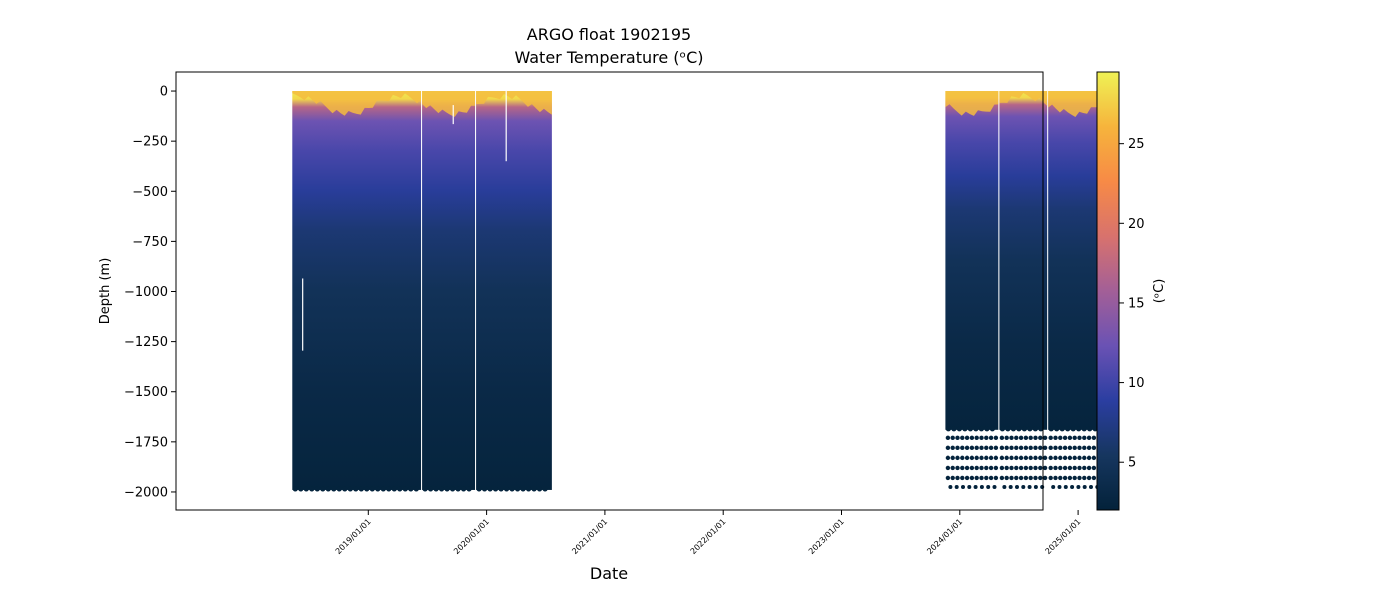  I want to click on x-tick-label: 2024/01/01, so click(944, 536).